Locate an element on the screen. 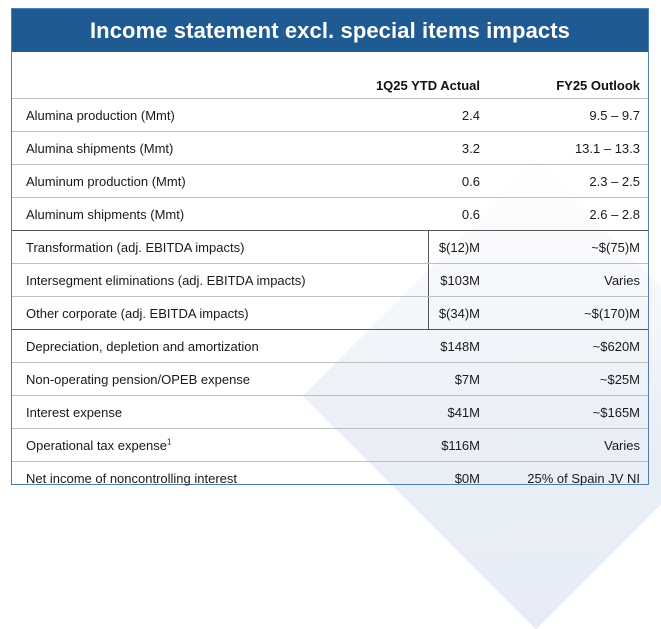 The width and height of the screenshot is (661, 629). row-label-text: Alumina production (Mmt) is located at coordinates (100, 115).